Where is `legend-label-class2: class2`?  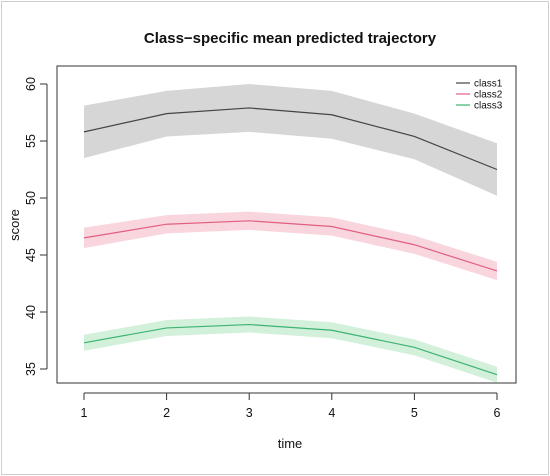
legend-label-class2: class2 is located at coordinates (488, 95).